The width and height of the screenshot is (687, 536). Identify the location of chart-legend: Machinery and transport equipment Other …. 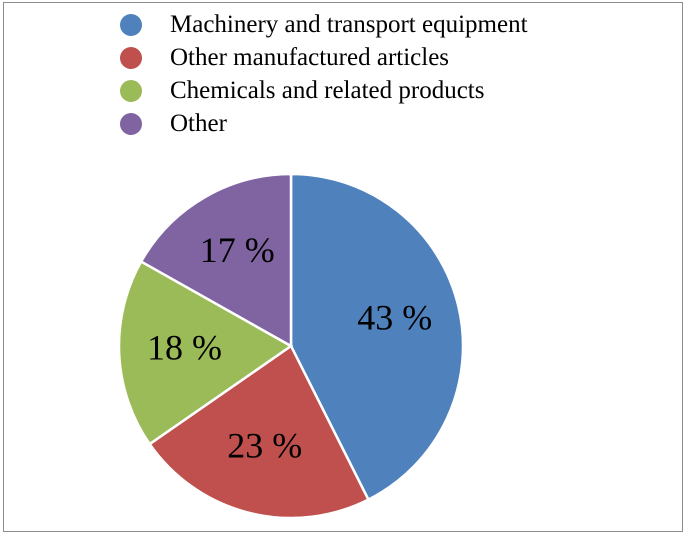
(324, 74).